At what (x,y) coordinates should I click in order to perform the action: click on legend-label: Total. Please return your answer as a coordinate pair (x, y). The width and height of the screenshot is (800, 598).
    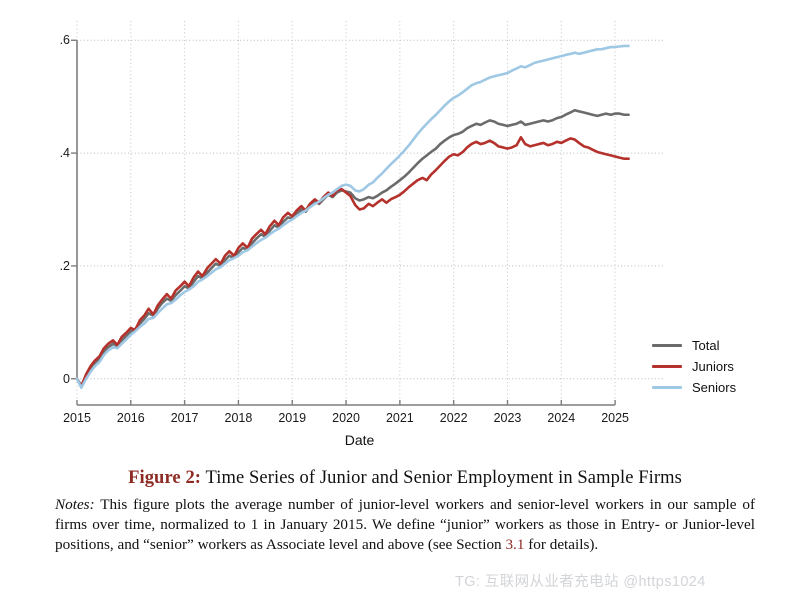
    Looking at the image, I should click on (706, 345).